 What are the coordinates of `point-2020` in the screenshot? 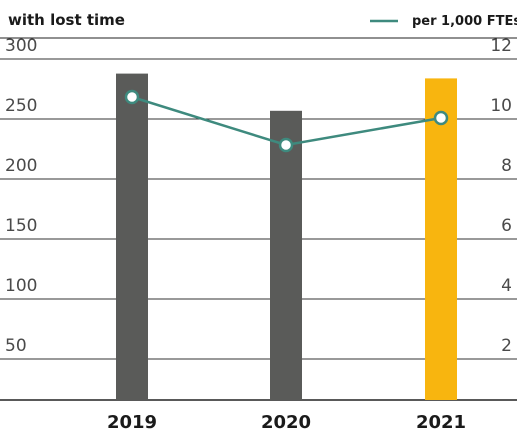 It's located at (286, 145).